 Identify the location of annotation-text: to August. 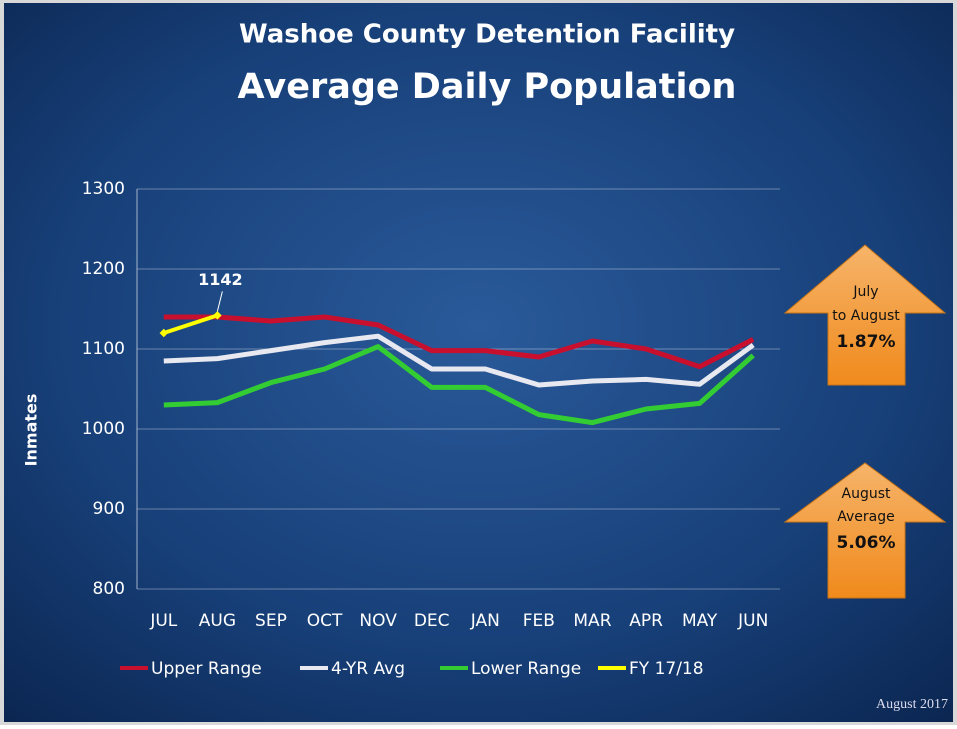
(866, 316).